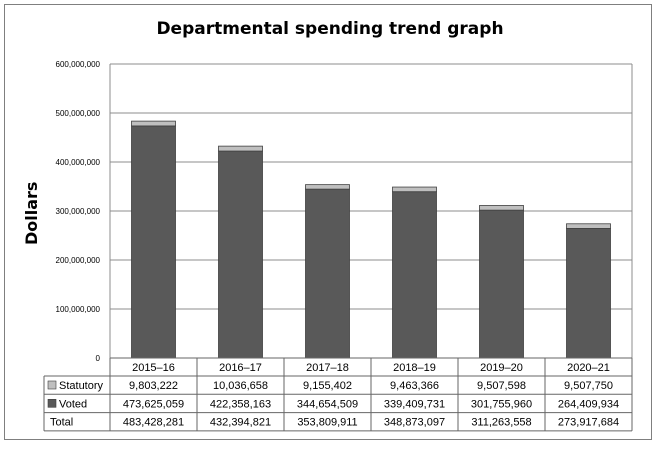 Image resolution: width=660 pixels, height=449 pixels. Describe the element at coordinates (327, 404) in the screenshot. I see `data-label-voted: 344,654,509` at that location.